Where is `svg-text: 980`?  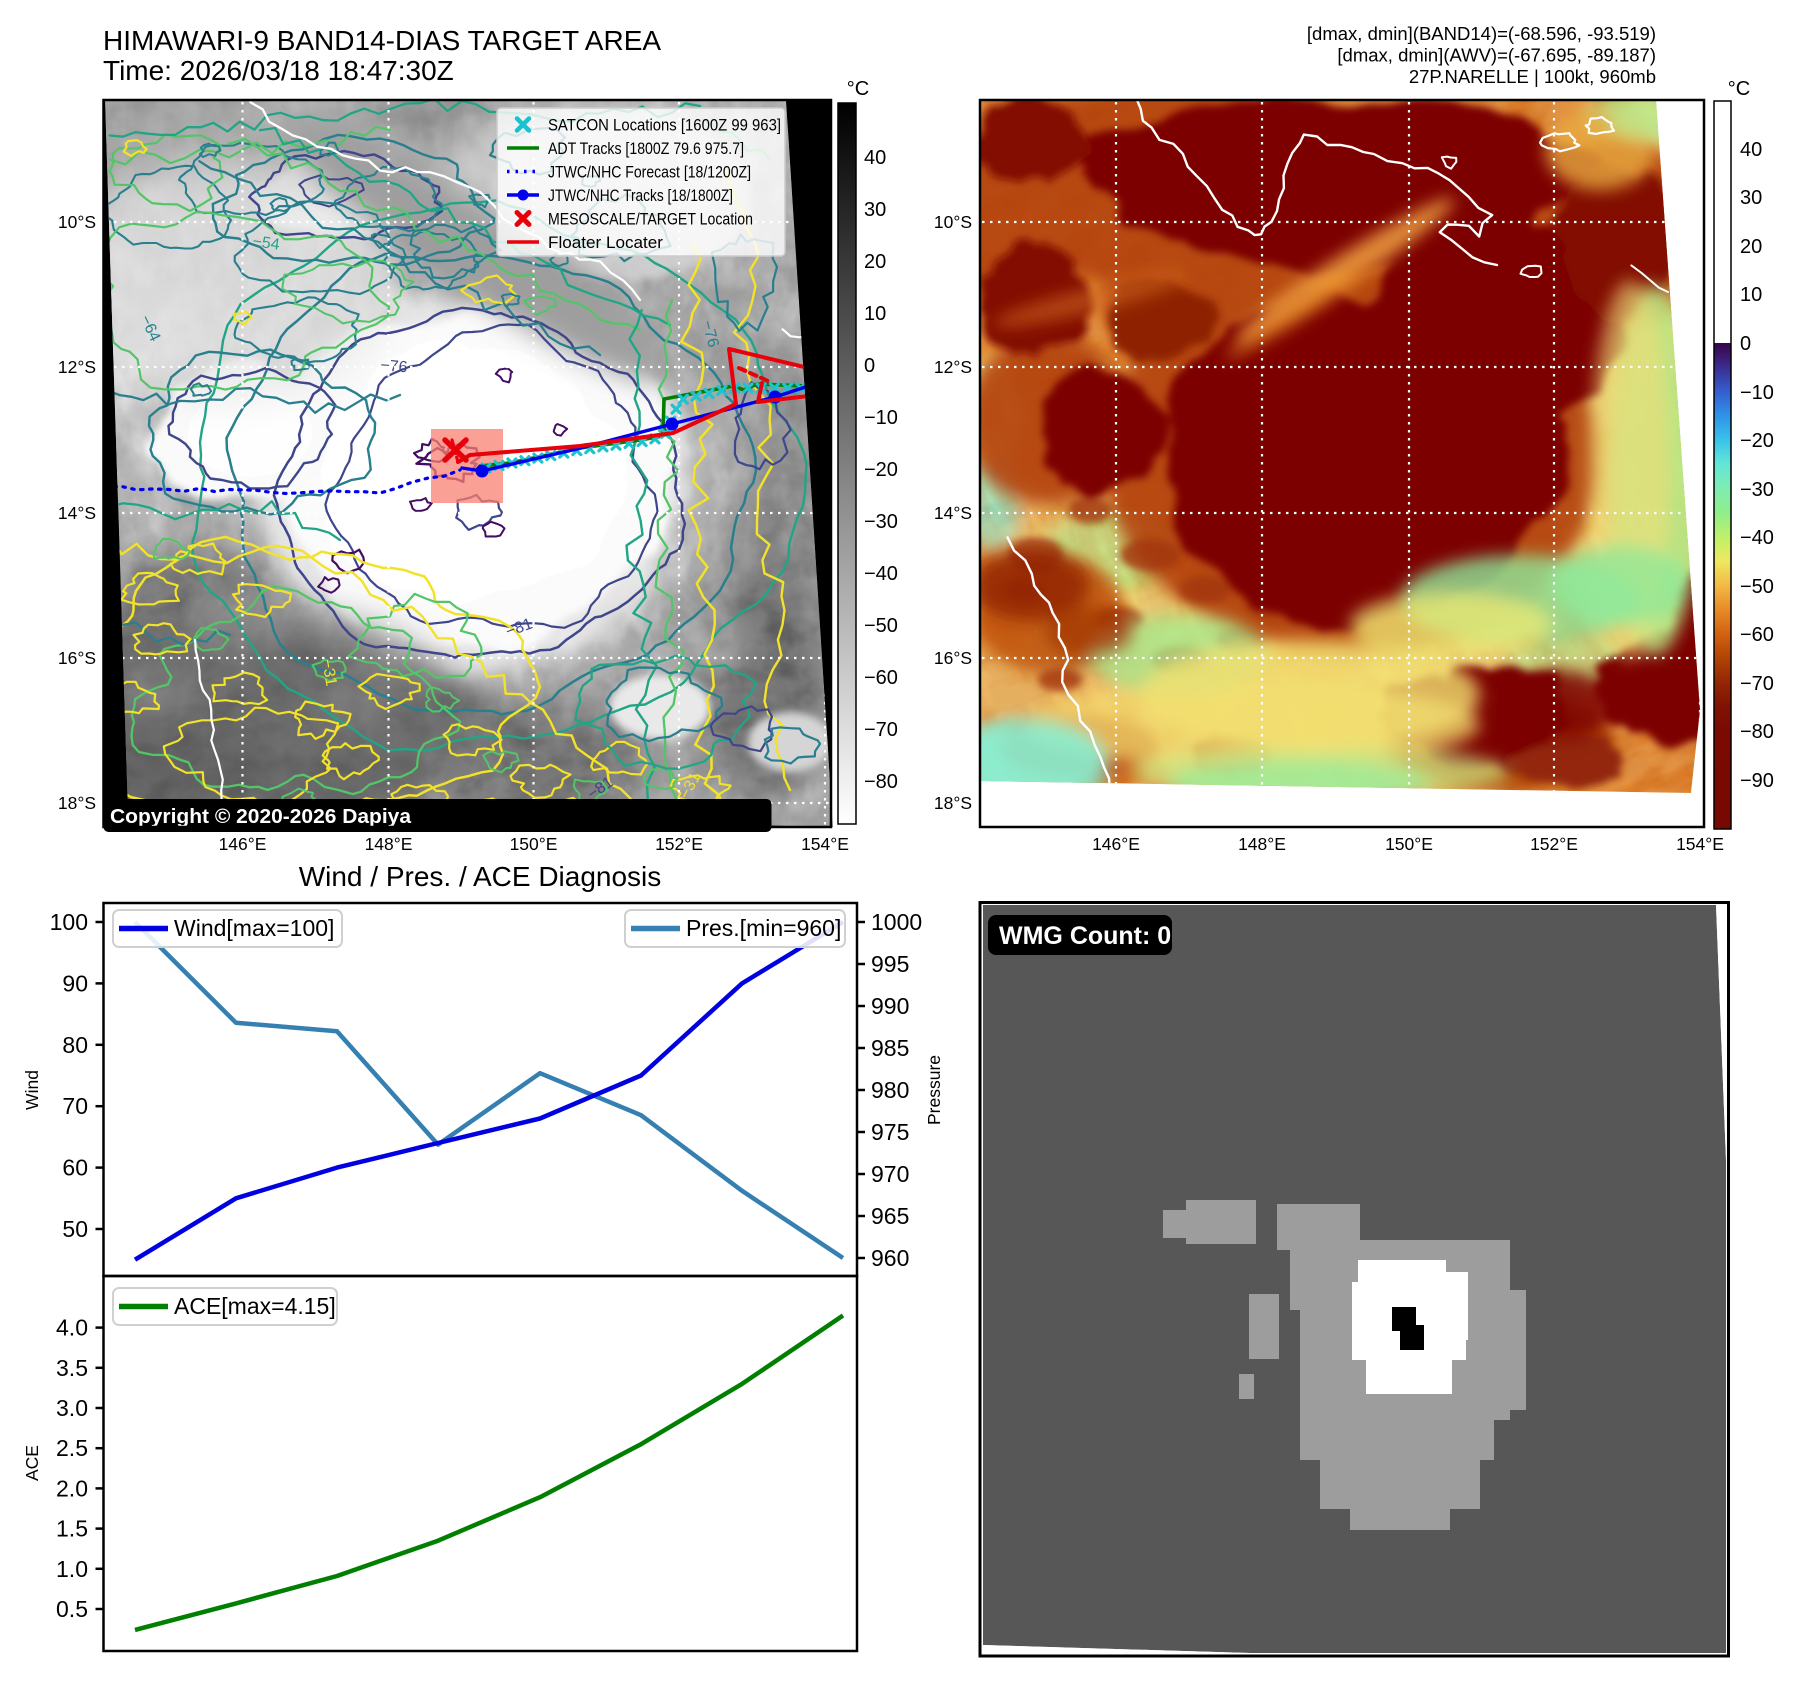 svg-text: 980 is located at coordinates (890, 1090).